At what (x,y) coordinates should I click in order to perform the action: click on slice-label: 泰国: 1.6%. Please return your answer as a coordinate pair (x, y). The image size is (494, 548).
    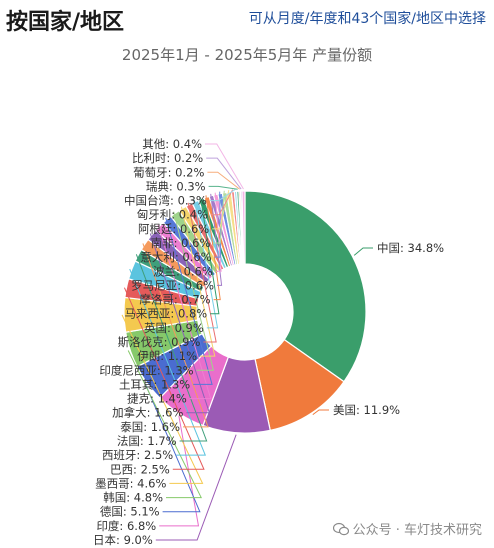
    Looking at the image, I should click on (150, 427).